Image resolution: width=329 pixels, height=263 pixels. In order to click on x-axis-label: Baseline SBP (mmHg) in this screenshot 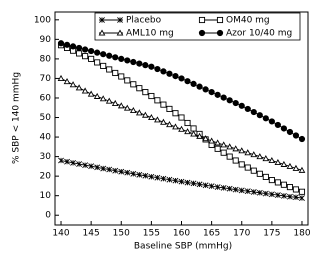, I will do `click(183, 247)`.